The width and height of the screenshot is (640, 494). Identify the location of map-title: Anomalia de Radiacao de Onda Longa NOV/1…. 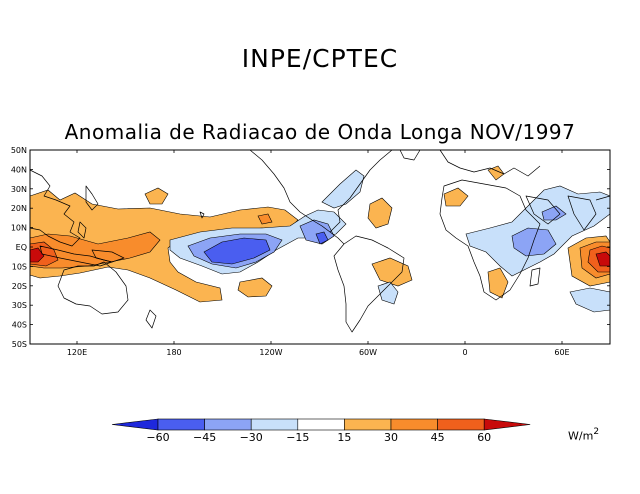
(320, 132).